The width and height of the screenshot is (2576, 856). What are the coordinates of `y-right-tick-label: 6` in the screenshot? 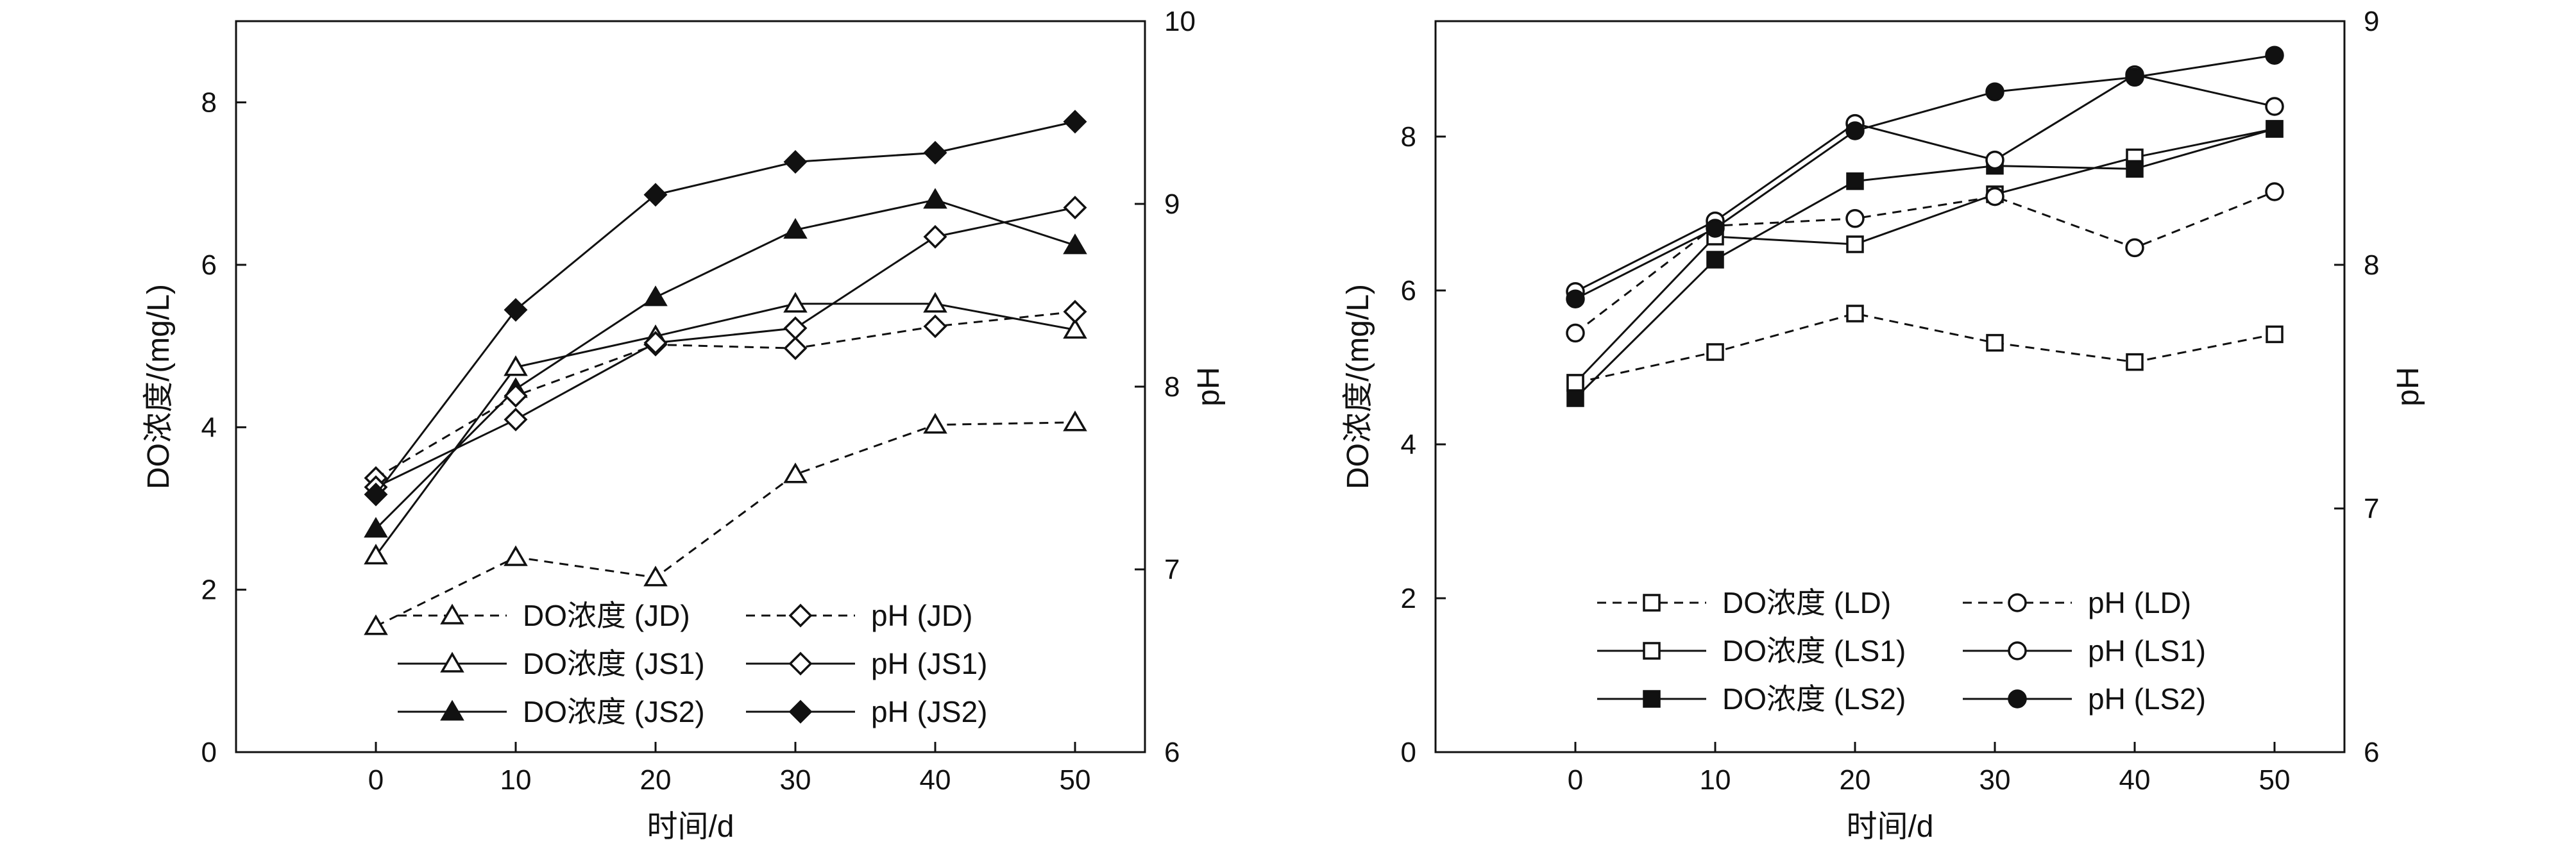 It's located at (2371, 752).